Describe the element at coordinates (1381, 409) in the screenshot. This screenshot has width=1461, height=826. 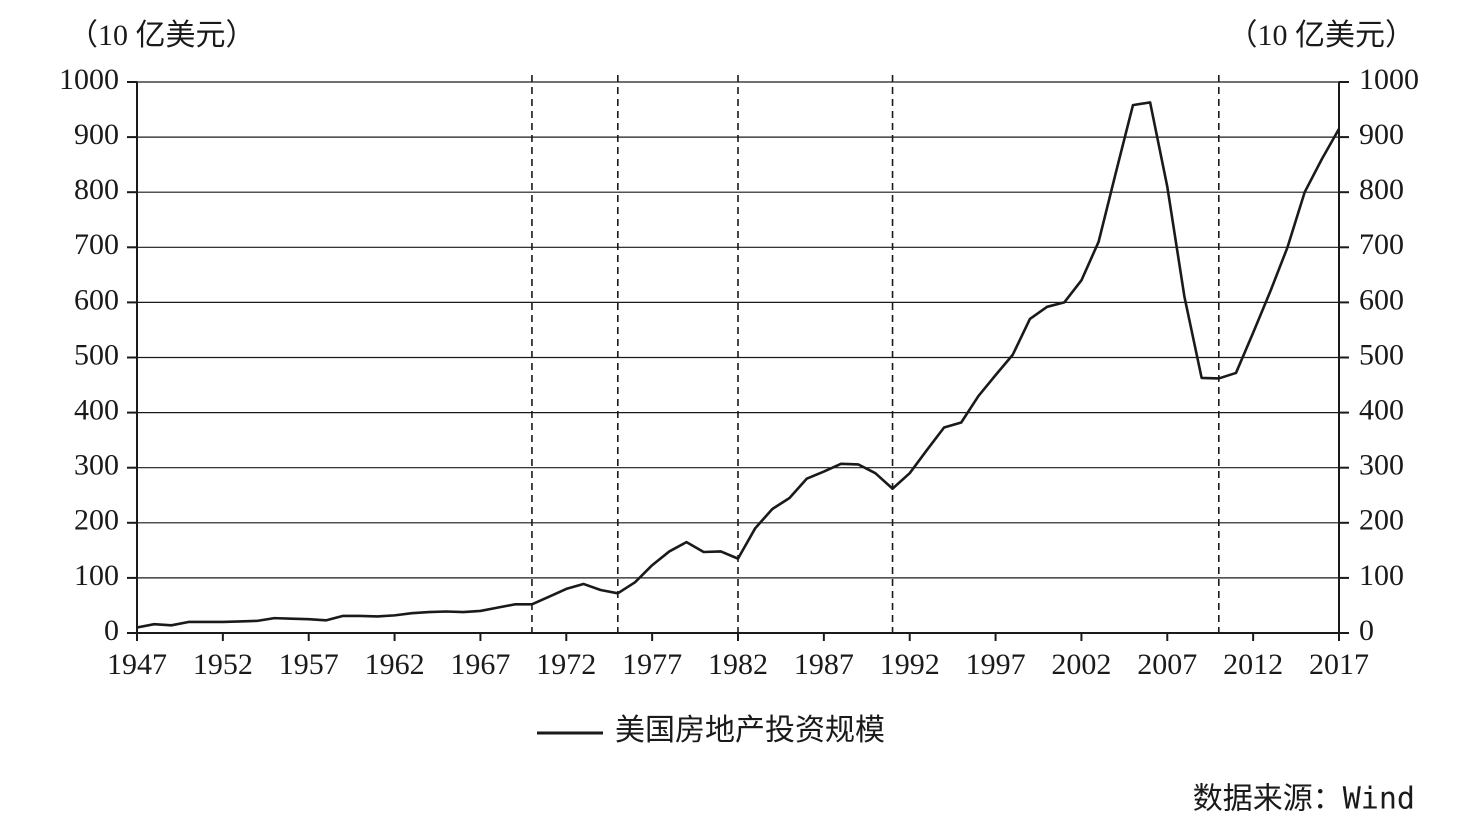
I see `y2-tick-label: 400` at that location.